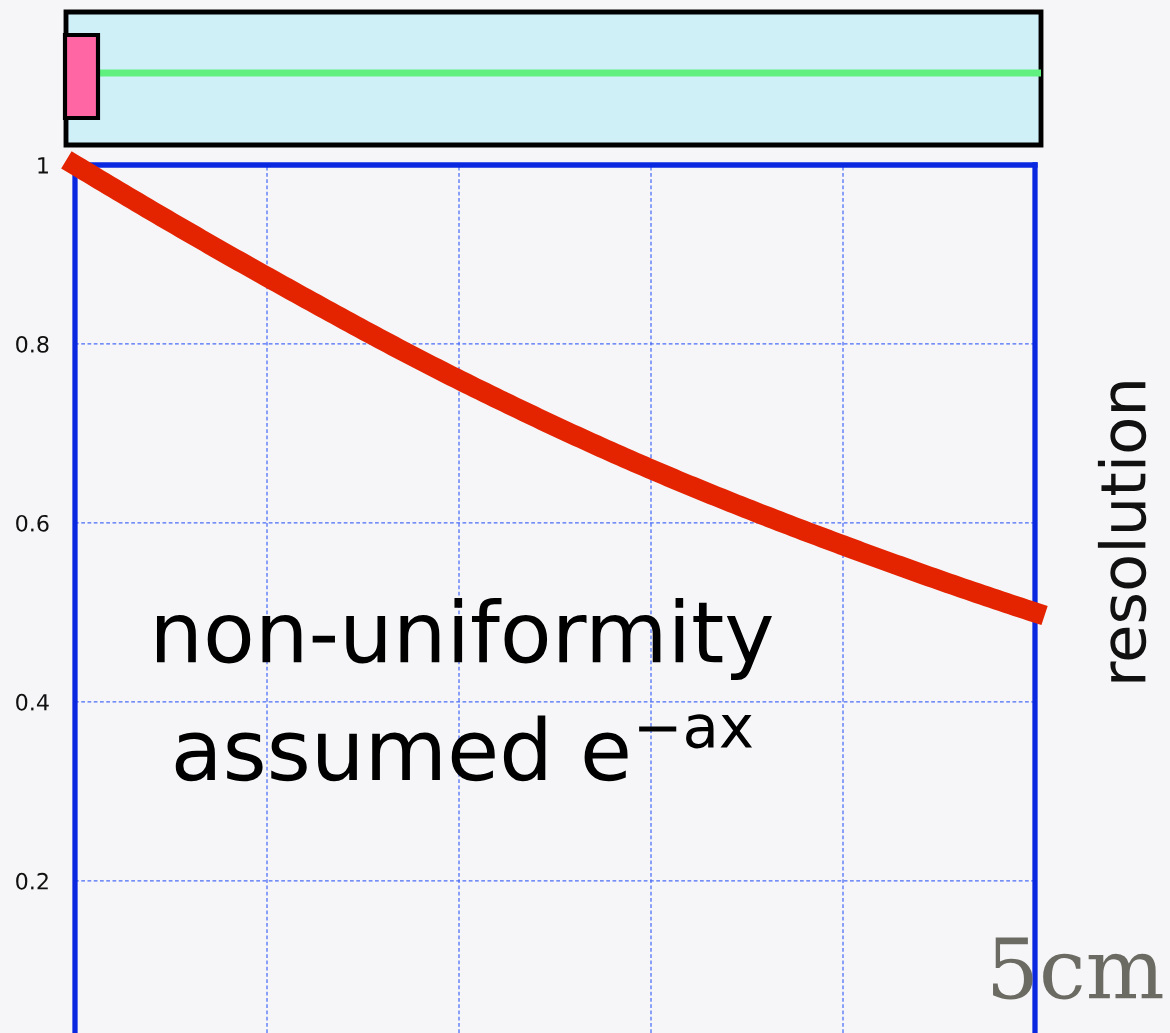 This screenshot has height=1033, width=1170. What do you see at coordinates (464, 748) in the screenshot?
I see `annotation: assumed e$^{−ax}$` at bounding box center [464, 748].